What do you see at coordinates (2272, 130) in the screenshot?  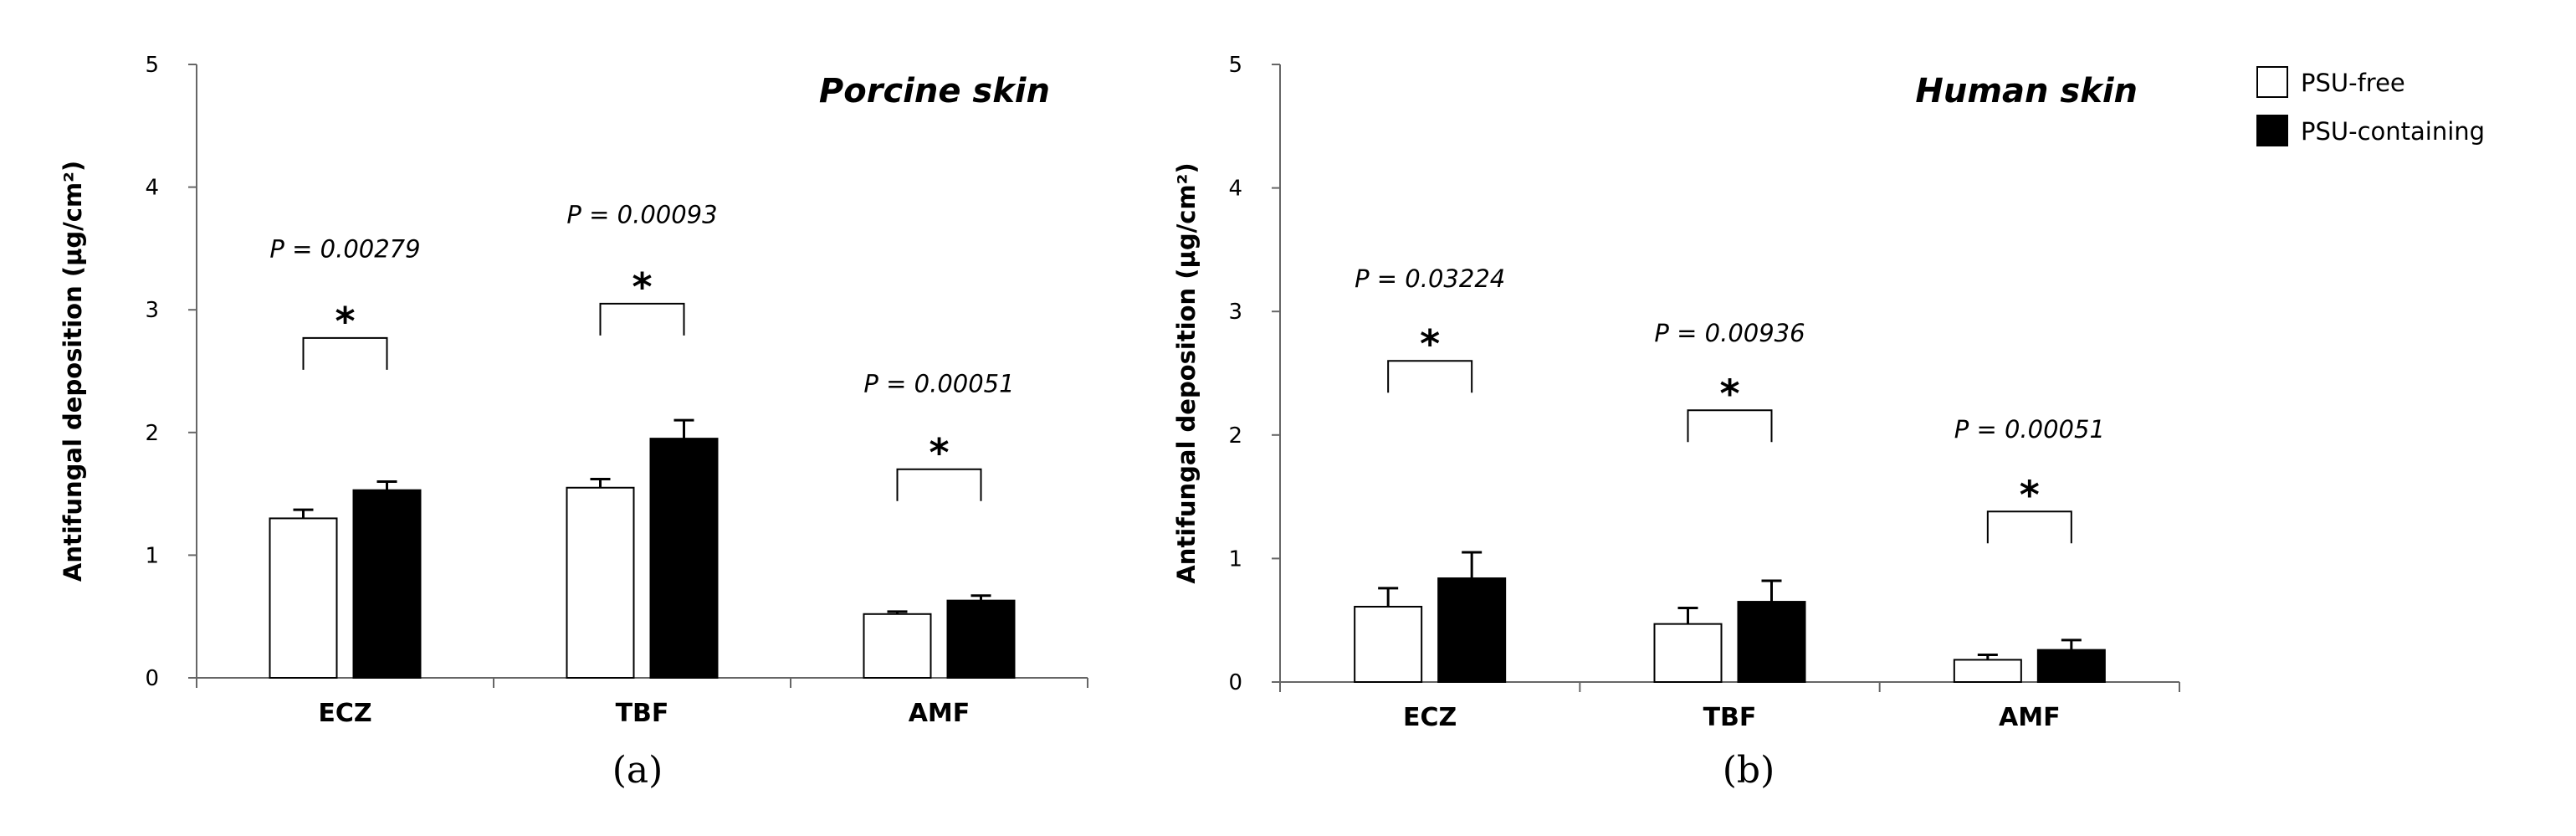 I see `legend-swatch-psu-containing` at bounding box center [2272, 130].